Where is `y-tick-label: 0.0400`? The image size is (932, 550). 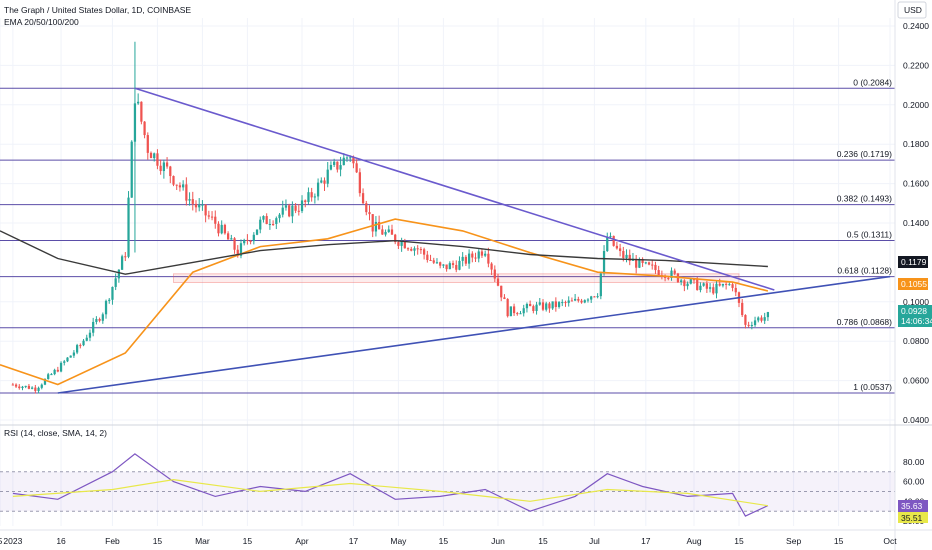 y-tick-label: 0.0400 is located at coordinates (916, 420).